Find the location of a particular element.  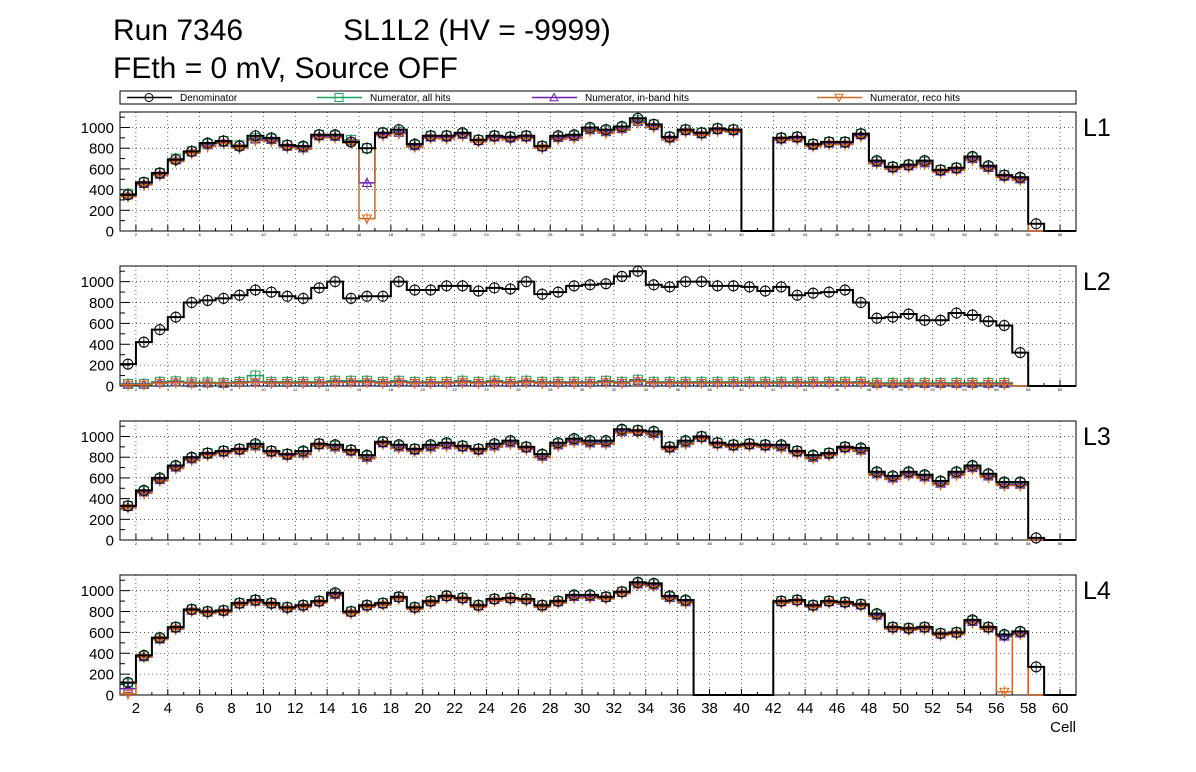

x-tick-label: 32 is located at coordinates (614, 708).